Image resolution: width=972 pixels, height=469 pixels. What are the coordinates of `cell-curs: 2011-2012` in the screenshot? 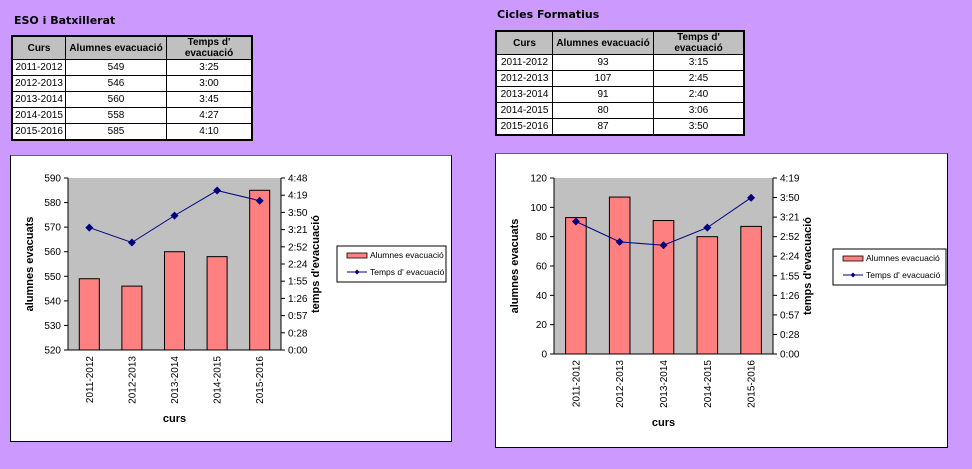 It's located at (38, 67).